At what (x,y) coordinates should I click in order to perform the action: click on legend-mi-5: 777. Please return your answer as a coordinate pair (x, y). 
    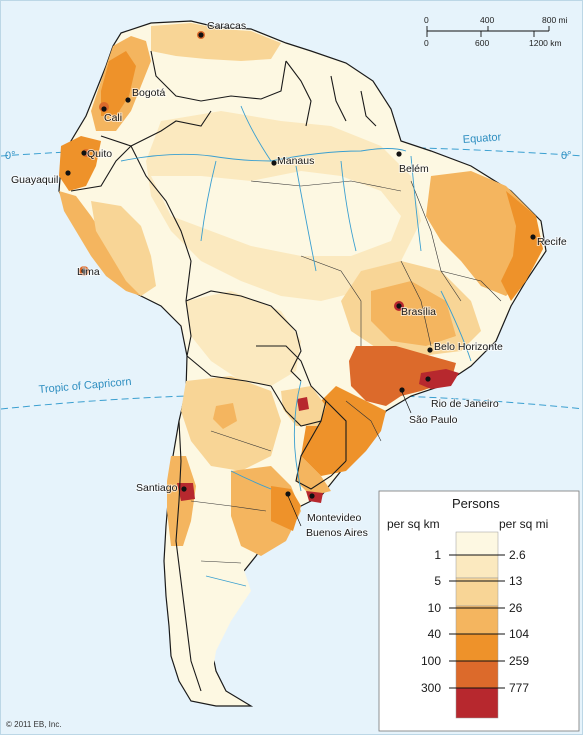
    Looking at the image, I should click on (519, 688).